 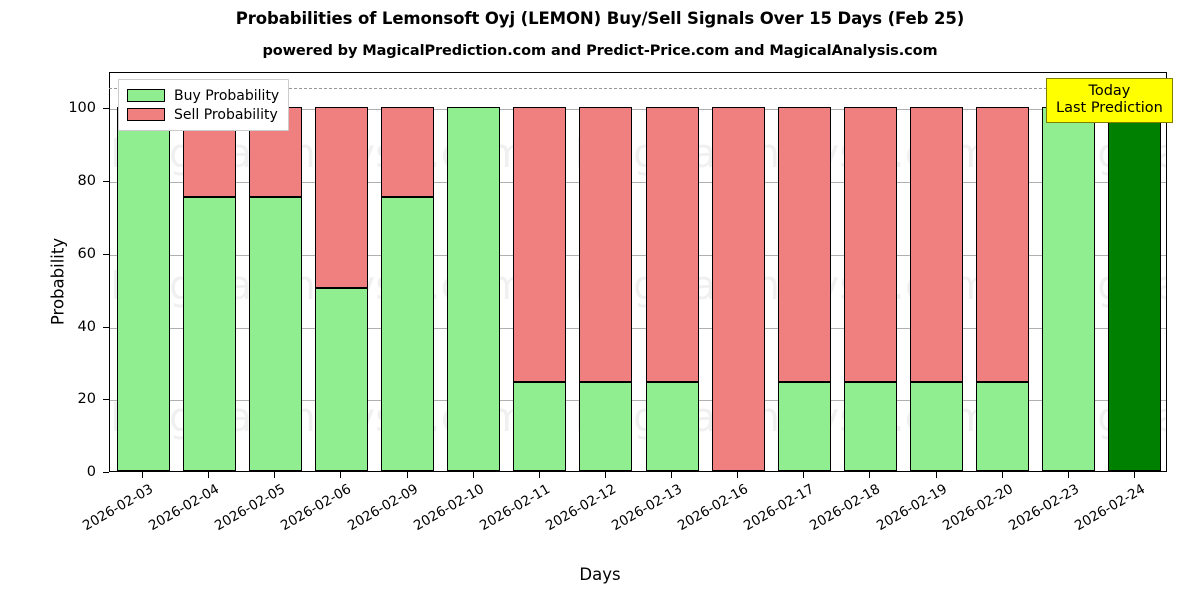 What do you see at coordinates (86, 326) in the screenshot?
I see `y-axis-tick-label: 40` at bounding box center [86, 326].